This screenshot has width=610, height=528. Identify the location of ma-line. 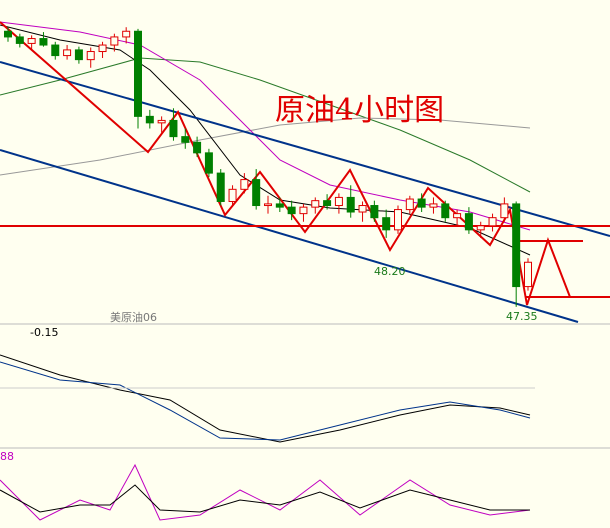
(265, 146).